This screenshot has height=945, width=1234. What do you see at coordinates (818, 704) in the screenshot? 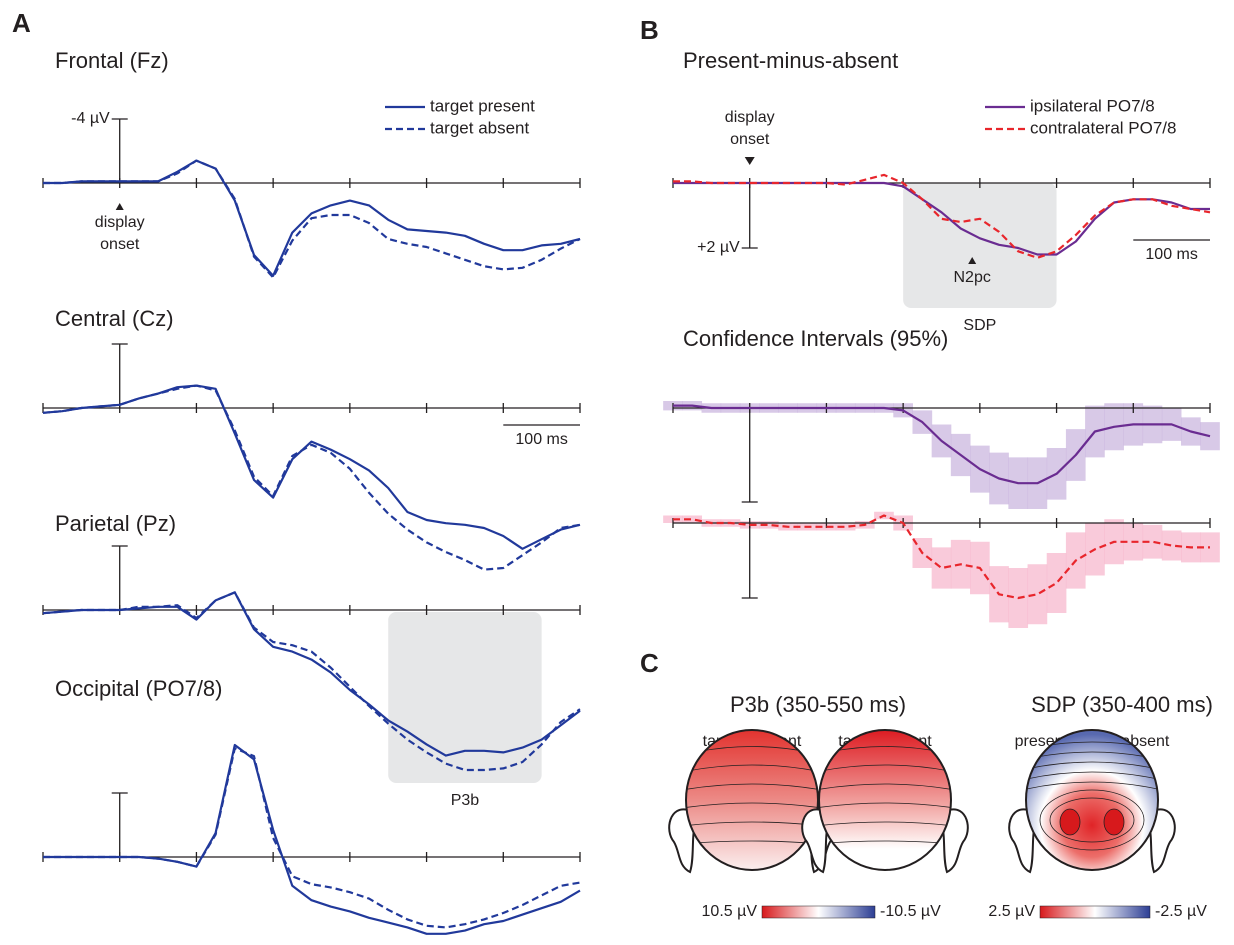
I see `topomap-title: P3b (350-550 ms)` at bounding box center [818, 704].